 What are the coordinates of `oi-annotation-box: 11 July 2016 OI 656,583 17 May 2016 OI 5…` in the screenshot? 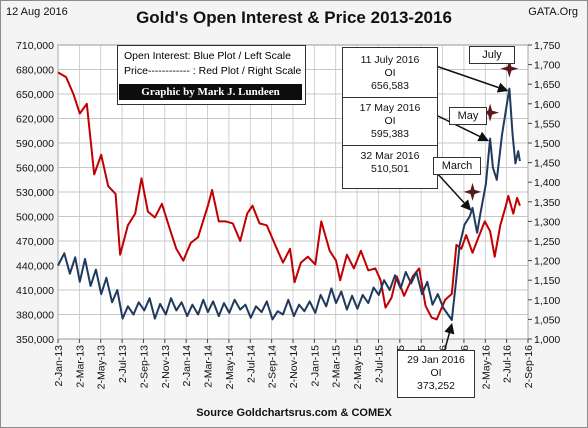 It's located at (390, 118).